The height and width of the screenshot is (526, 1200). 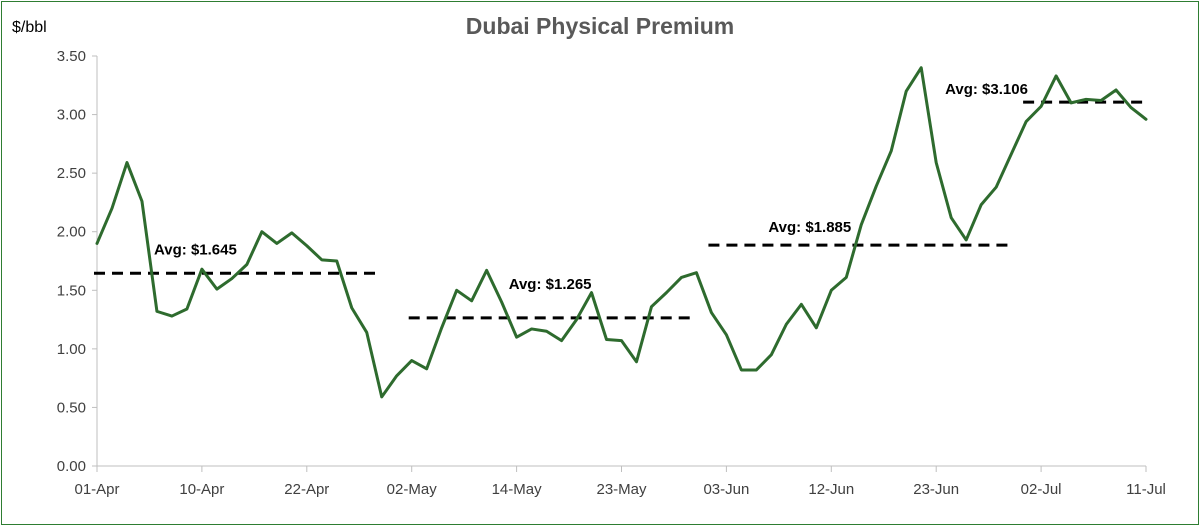 What do you see at coordinates (71, 349) in the screenshot?
I see `y-tick-label: 1.00` at bounding box center [71, 349].